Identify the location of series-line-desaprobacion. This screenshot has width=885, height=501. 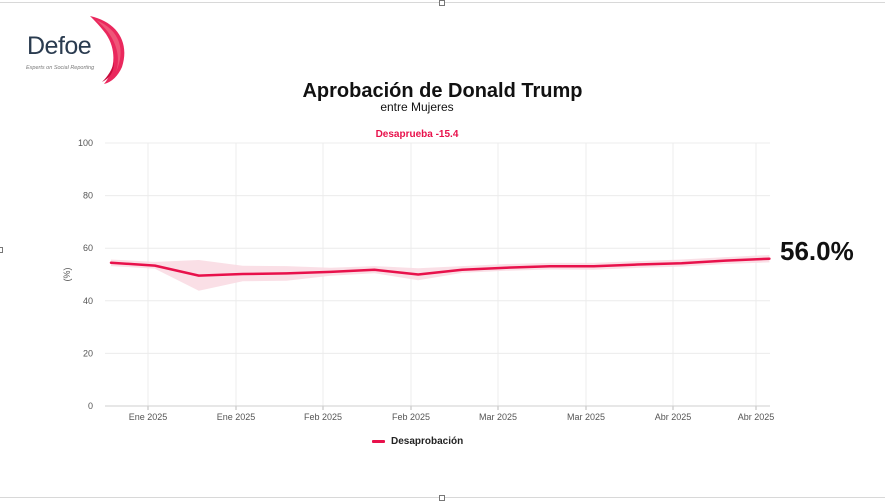
(440, 267).